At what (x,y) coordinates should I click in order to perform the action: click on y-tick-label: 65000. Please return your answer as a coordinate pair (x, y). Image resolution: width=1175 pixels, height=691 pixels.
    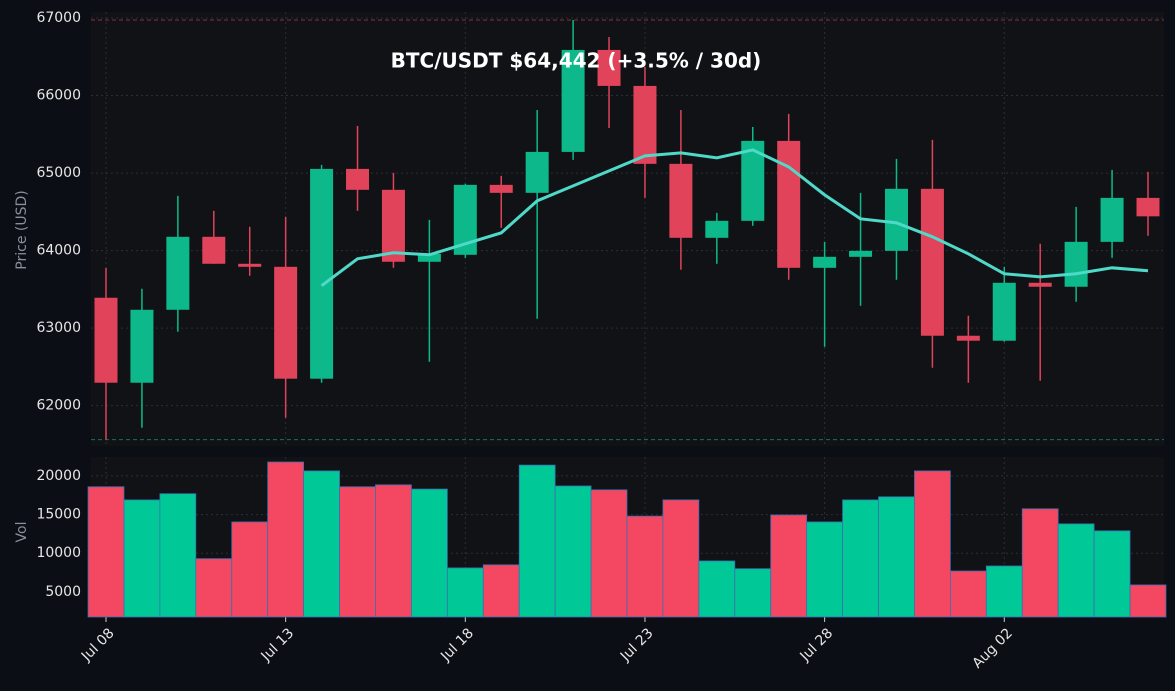
    Looking at the image, I should click on (58, 173).